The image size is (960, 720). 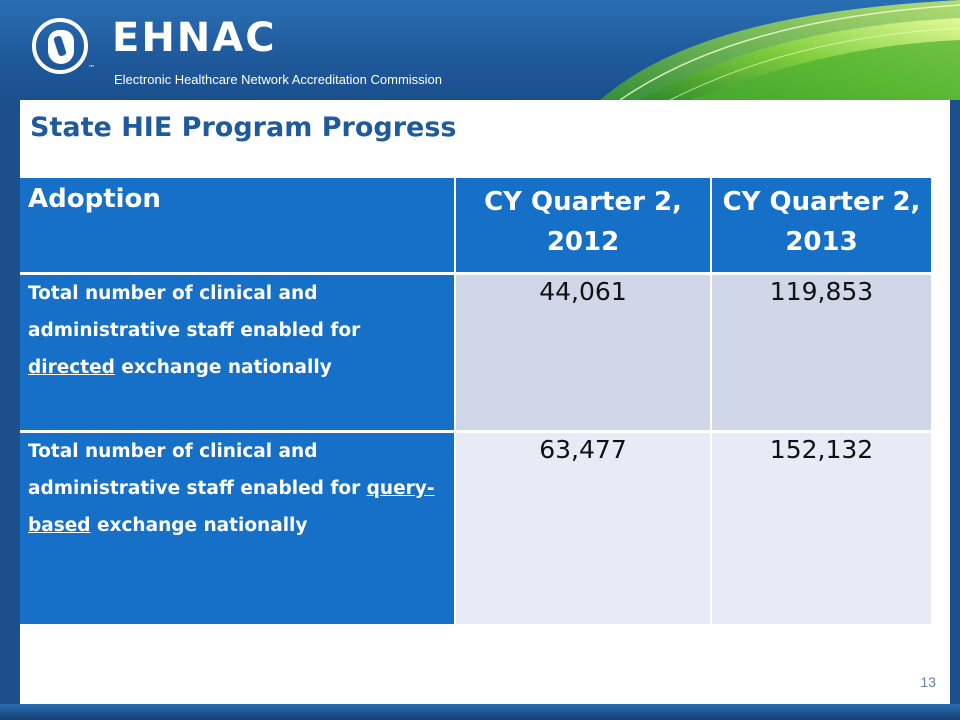 I want to click on trademark-mark: ™, so click(x=91, y=68).